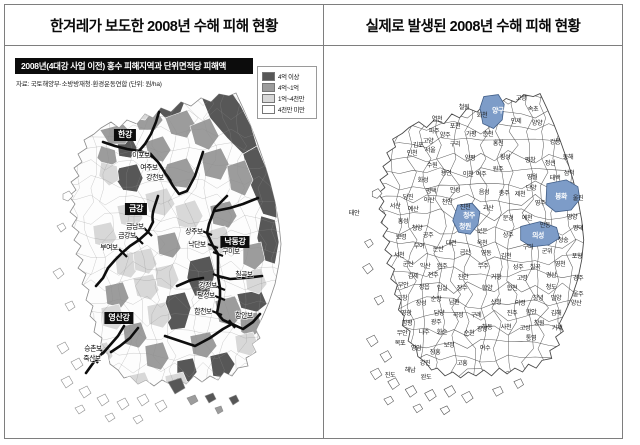 The image size is (640, 445). I want to click on weir-label-상주보: 상주보, so click(194, 232).